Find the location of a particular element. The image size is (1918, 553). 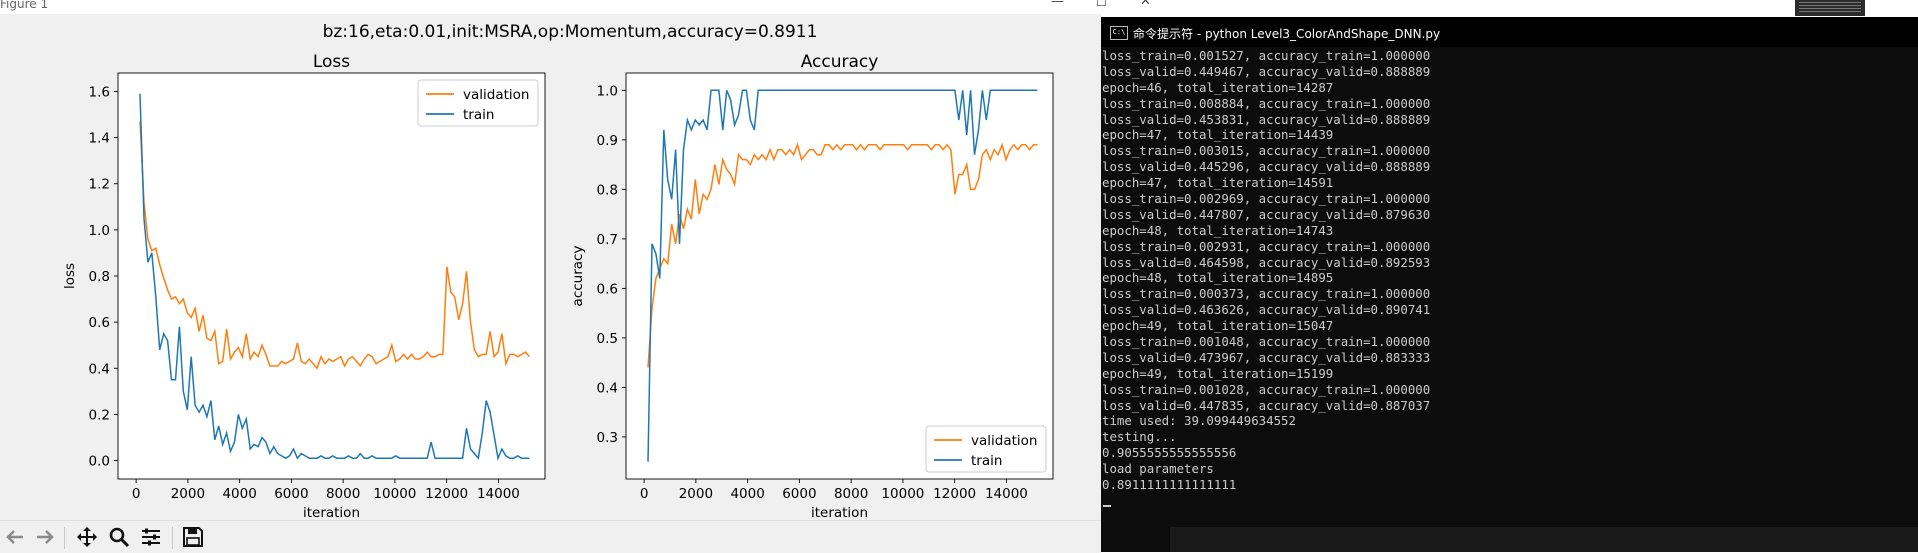

pan-button is located at coordinates (87, 537).